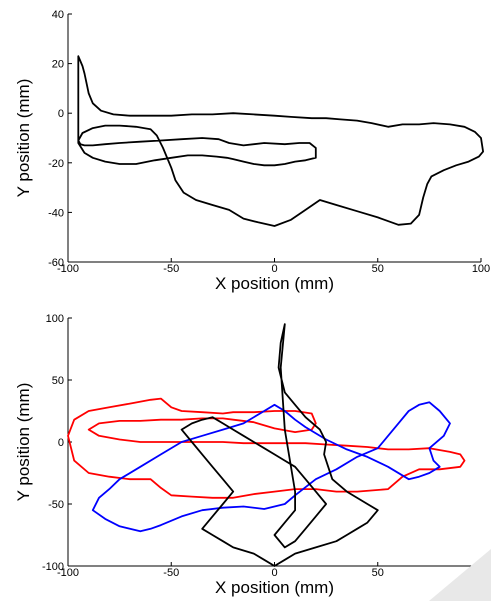 Image resolution: width=491 pixels, height=601 pixels. Describe the element at coordinates (56, 263) in the screenshot. I see `y-tick-label: -60` at that location.